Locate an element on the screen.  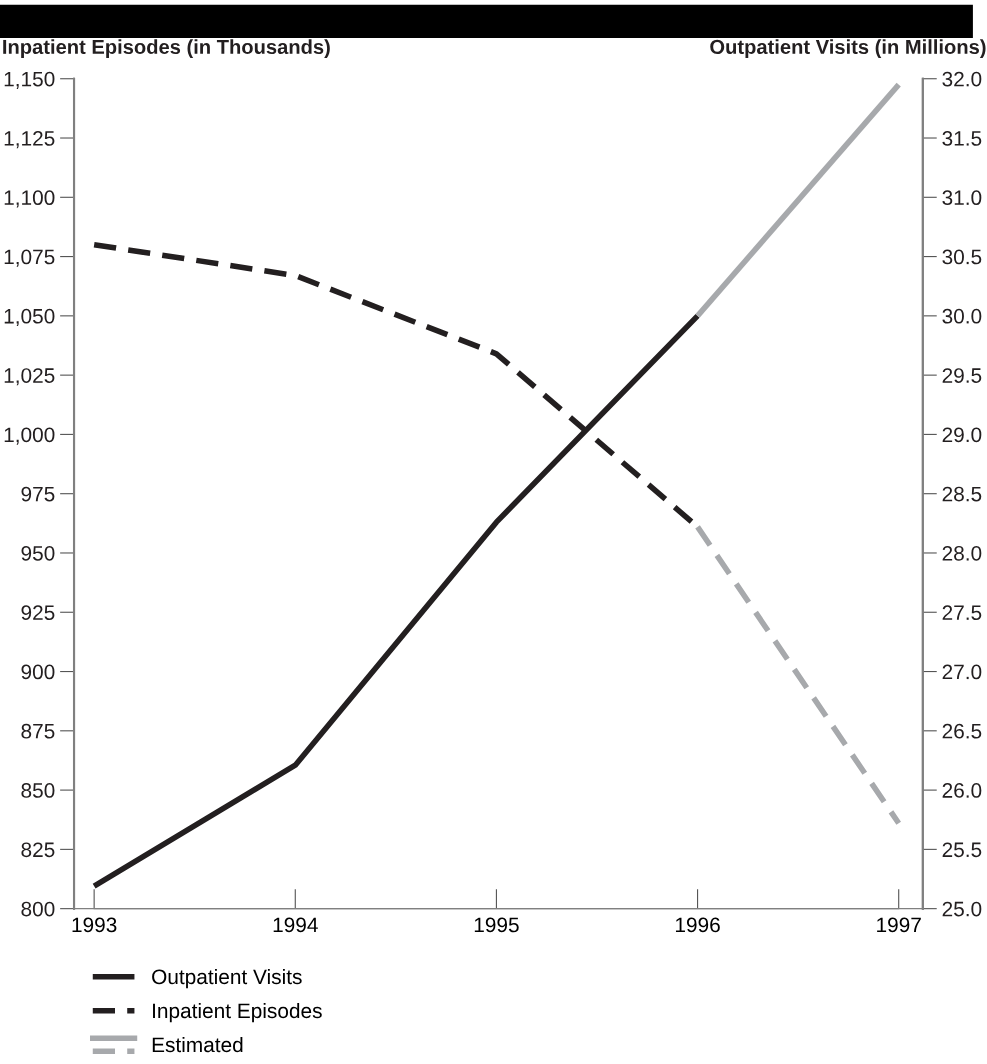
y2-tick-label: 26.5 is located at coordinates (962, 731).